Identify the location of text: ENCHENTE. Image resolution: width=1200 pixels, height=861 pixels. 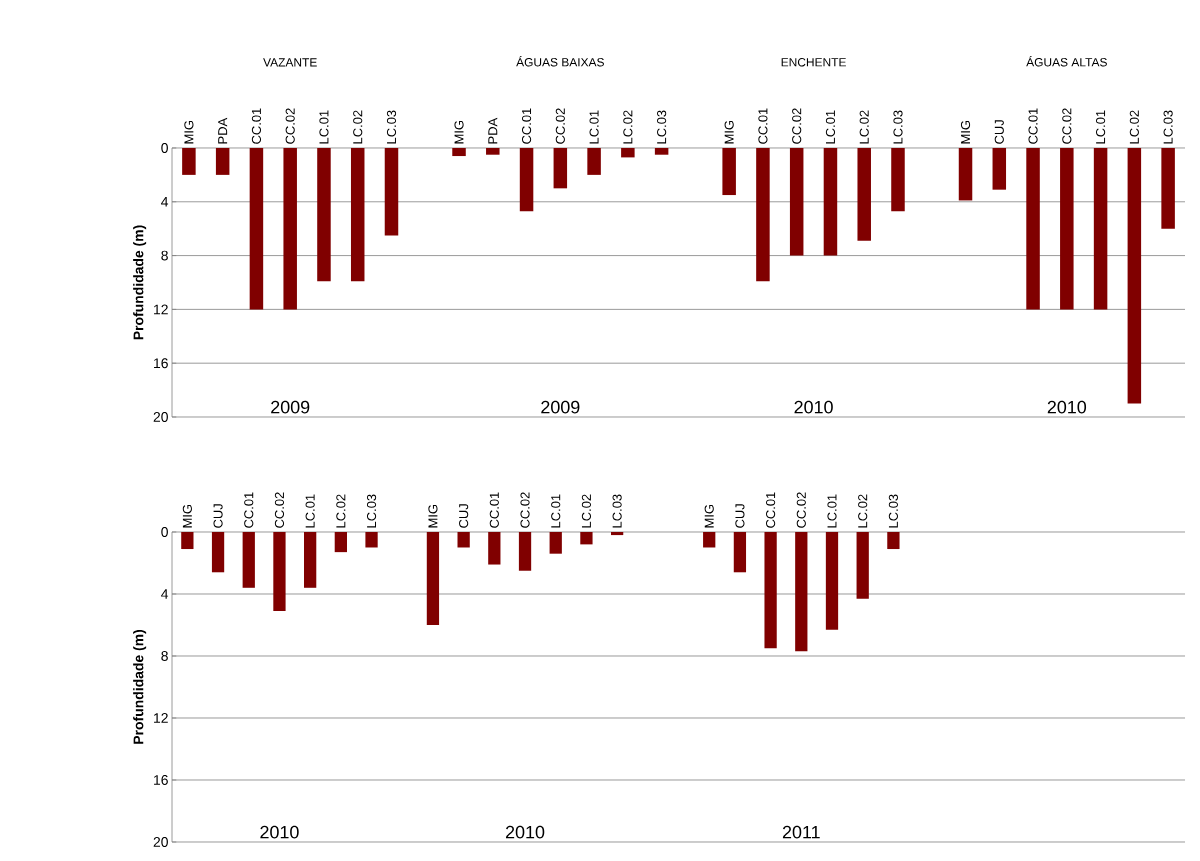
(813, 62).